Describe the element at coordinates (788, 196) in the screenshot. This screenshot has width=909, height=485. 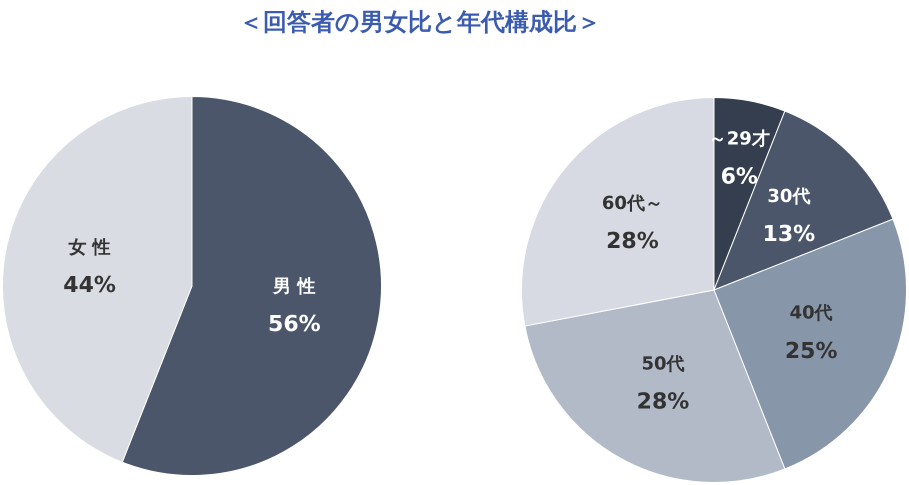
I see `slice-label: 30代` at that location.